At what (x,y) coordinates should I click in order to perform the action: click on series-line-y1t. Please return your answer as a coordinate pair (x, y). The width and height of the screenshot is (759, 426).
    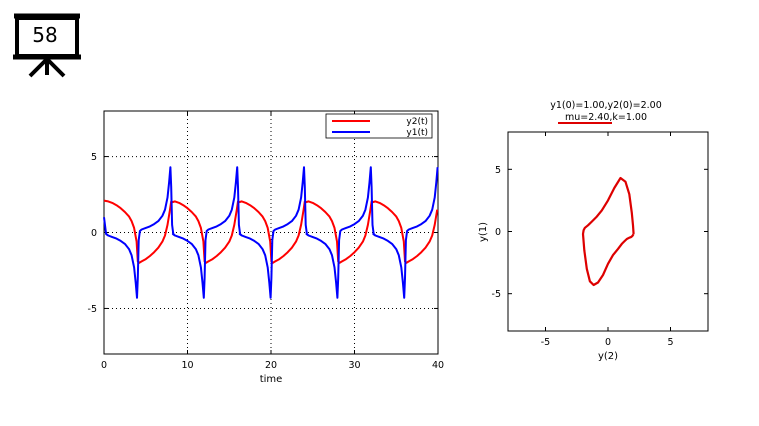
    Looking at the image, I should click on (271, 232).